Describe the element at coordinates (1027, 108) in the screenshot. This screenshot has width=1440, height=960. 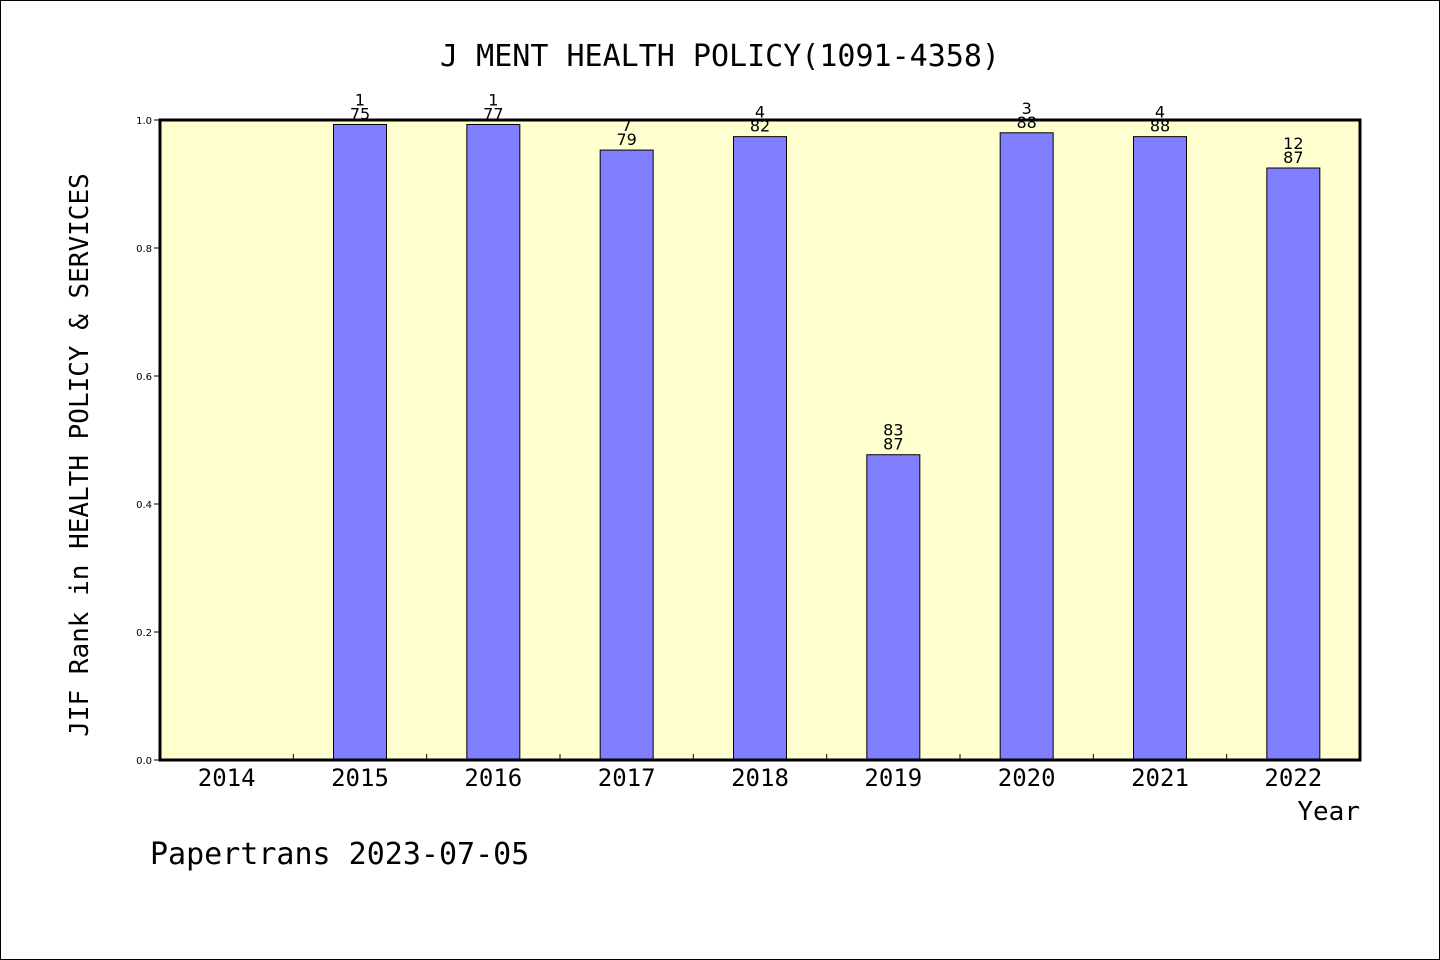
I see `bar-label-rank-2020: 3` at that location.